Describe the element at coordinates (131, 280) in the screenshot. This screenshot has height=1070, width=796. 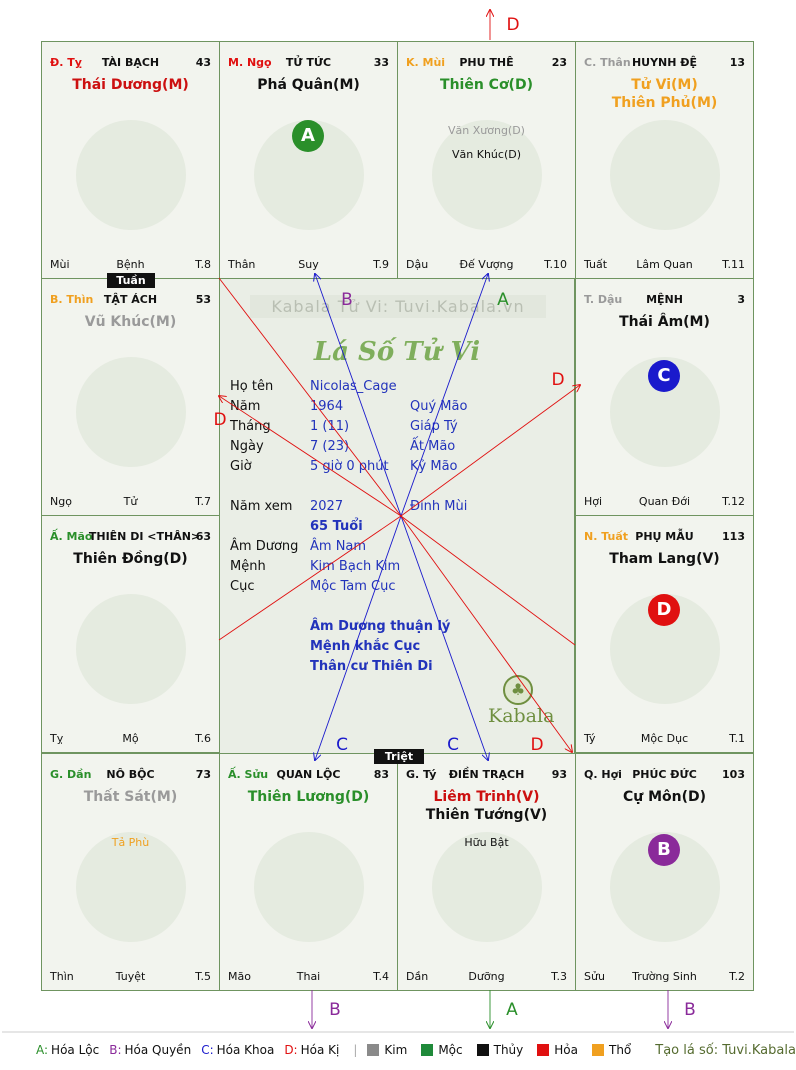
I see `tuan-tag: Tuần` at that location.